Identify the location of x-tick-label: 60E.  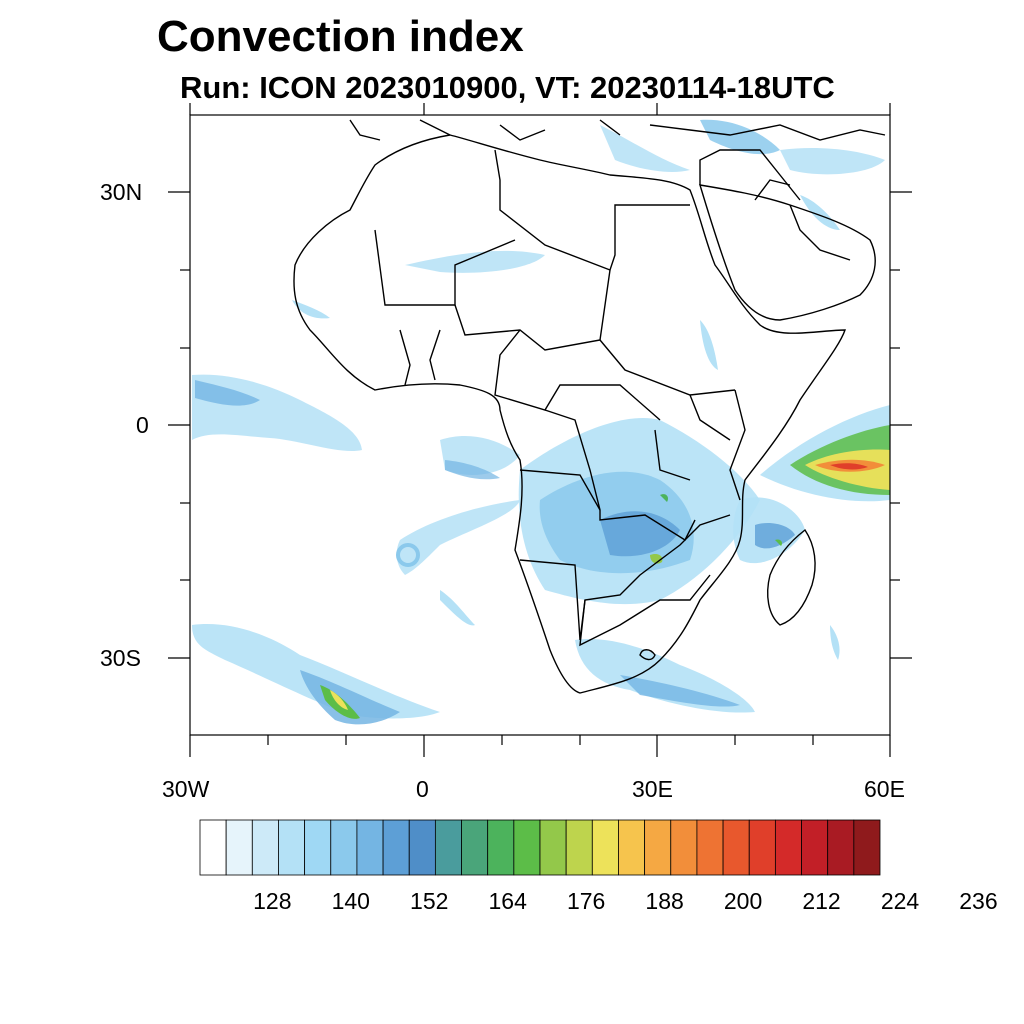
(884, 789).